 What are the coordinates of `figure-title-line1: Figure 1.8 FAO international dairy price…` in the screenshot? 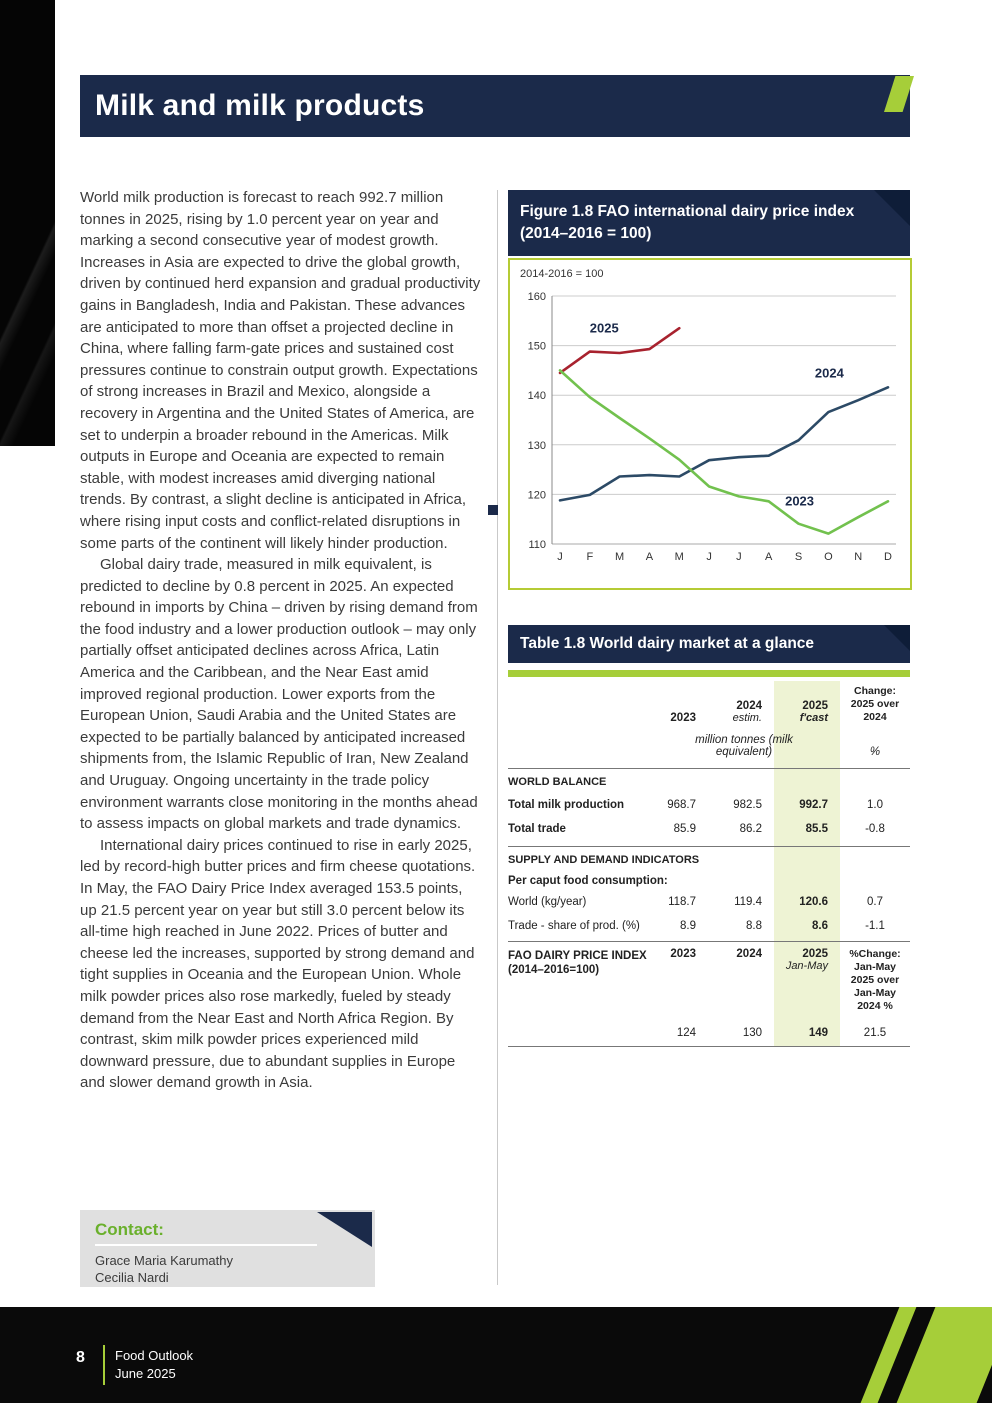 It's located at (687, 211).